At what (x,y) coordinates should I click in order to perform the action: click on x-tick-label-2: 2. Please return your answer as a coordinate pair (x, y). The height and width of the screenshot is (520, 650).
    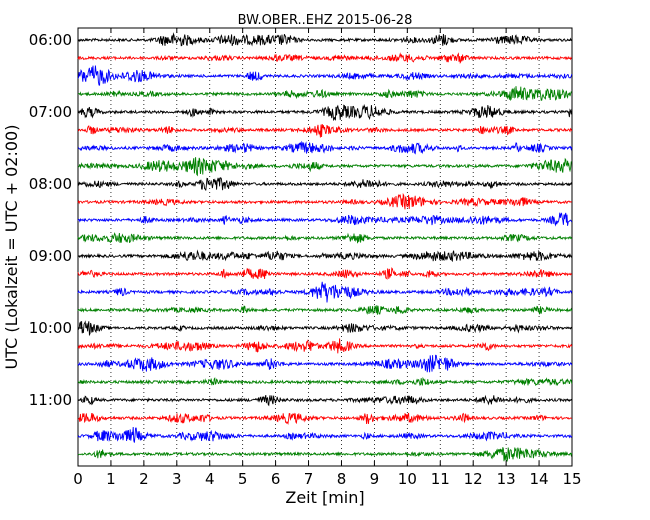
    Looking at the image, I should click on (144, 479).